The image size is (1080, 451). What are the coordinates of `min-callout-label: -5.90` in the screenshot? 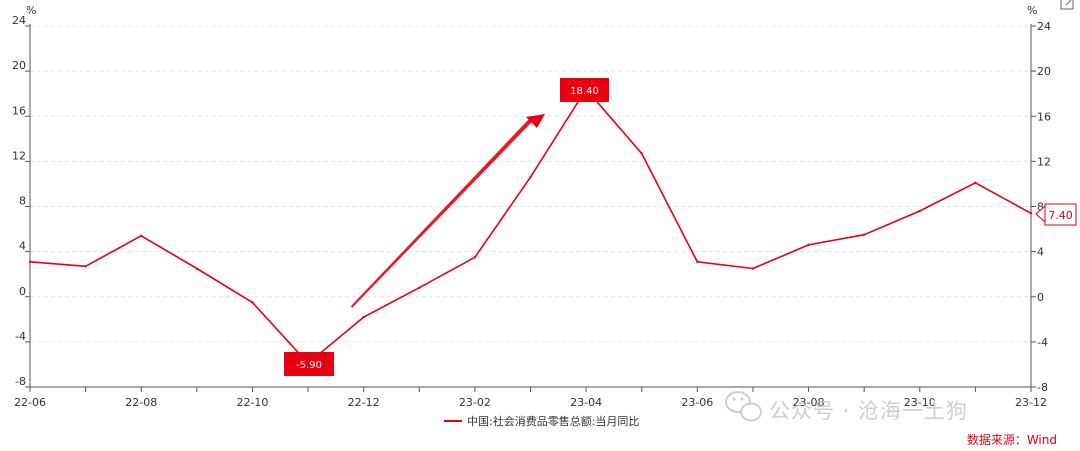 It's located at (309, 365).